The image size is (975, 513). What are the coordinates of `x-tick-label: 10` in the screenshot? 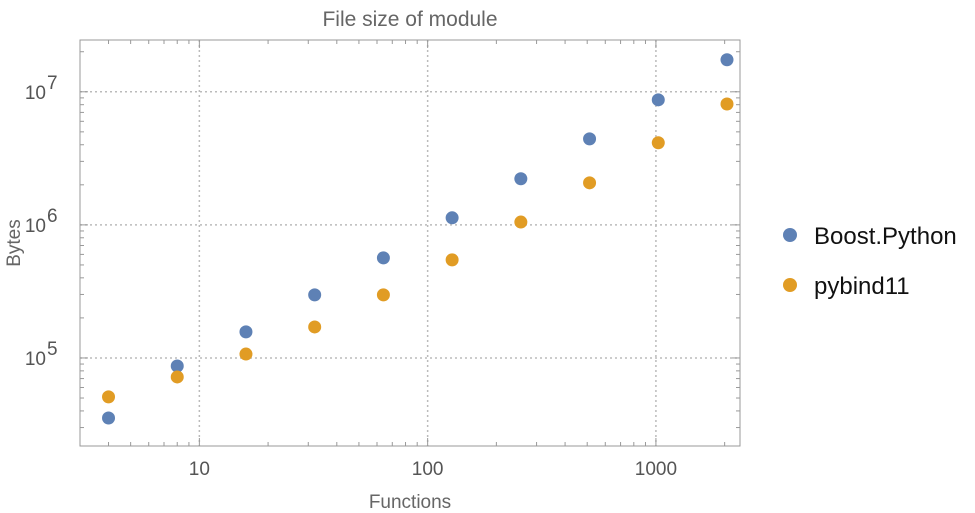 It's located at (199, 469).